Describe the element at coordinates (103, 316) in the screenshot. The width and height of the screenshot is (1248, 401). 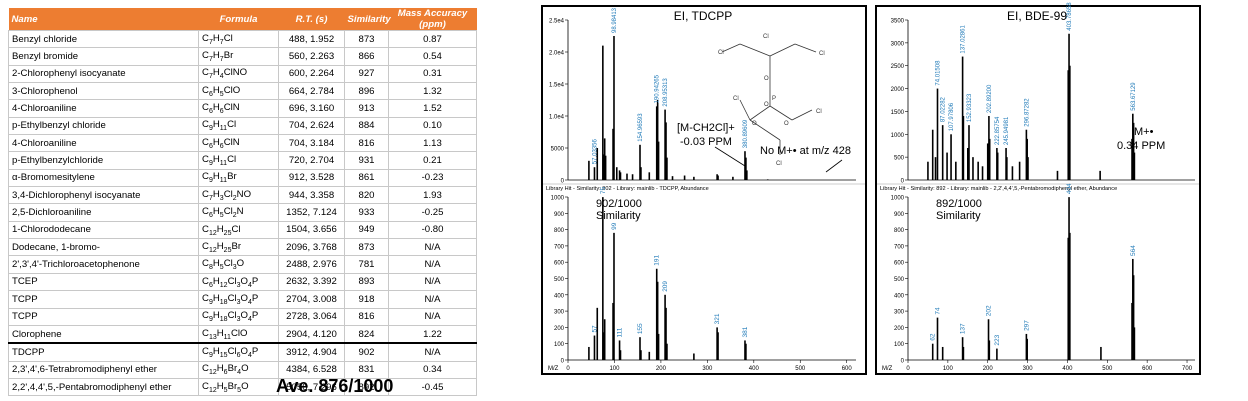
I see `cell-name: TCPP` at that location.